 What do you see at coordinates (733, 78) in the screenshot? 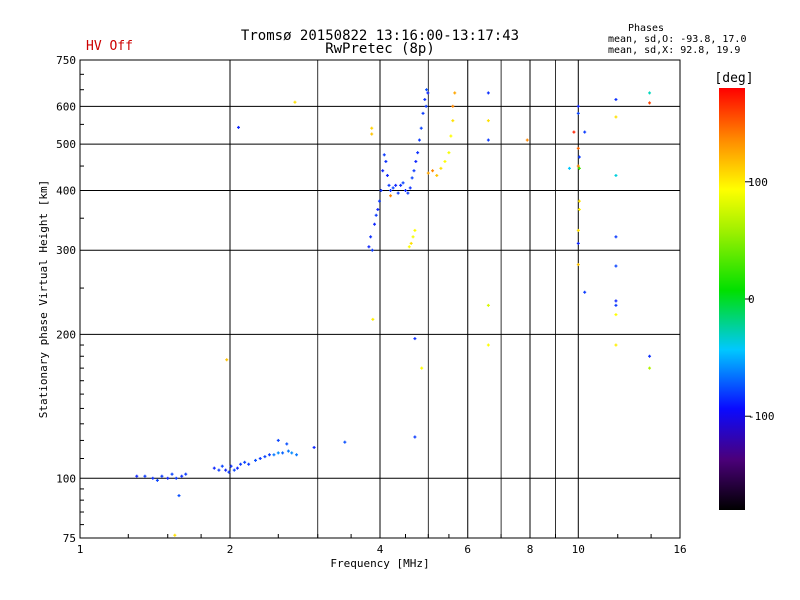
I see `colorbar-label: [deg]` at bounding box center [733, 78].